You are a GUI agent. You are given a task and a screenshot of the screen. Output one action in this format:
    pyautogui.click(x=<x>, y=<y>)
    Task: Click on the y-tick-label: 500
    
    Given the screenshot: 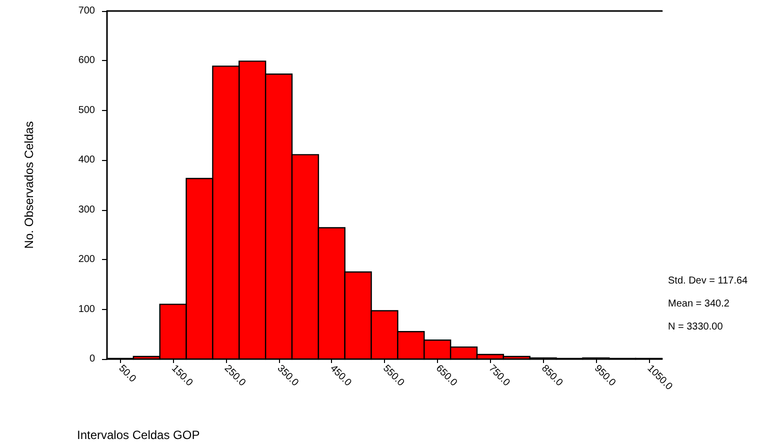 What is the action you would take?
    pyautogui.click(x=87, y=110)
    